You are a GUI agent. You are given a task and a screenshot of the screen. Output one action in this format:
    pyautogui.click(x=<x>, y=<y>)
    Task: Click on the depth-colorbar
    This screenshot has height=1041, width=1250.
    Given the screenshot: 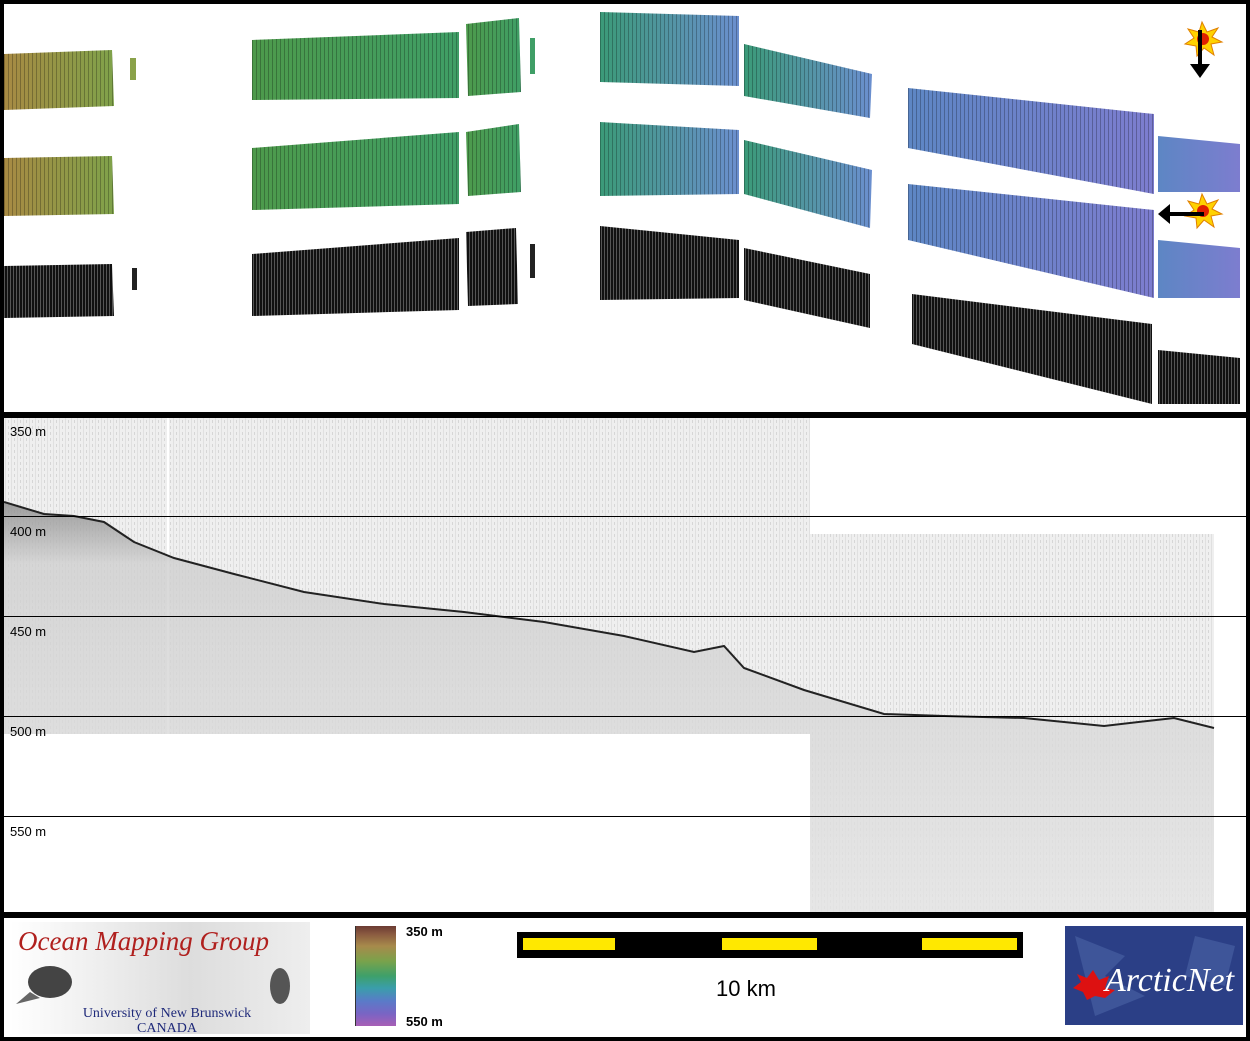 What is the action you would take?
    pyautogui.click(x=375, y=976)
    